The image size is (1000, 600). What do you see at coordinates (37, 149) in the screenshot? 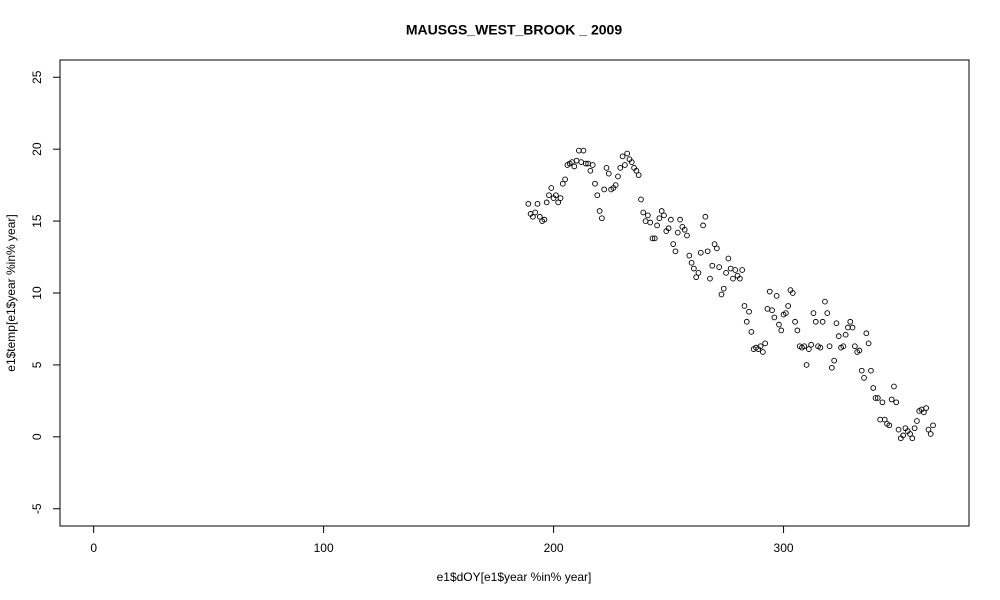
I see `y-tick-label: 20` at bounding box center [37, 149].